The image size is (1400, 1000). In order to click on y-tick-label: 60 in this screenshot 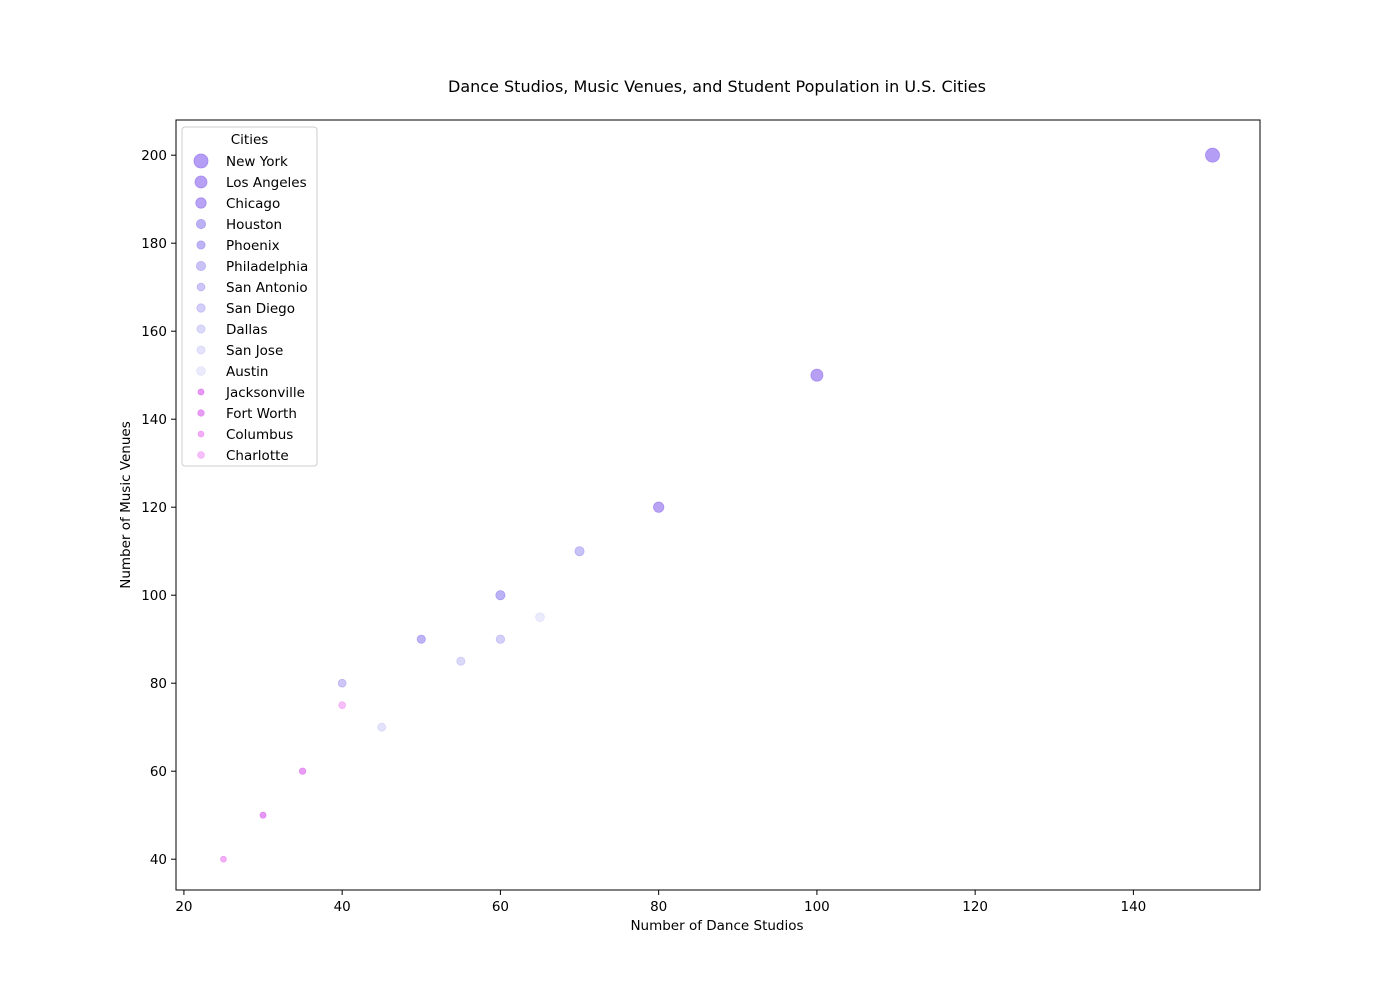, I will do `click(158, 772)`.